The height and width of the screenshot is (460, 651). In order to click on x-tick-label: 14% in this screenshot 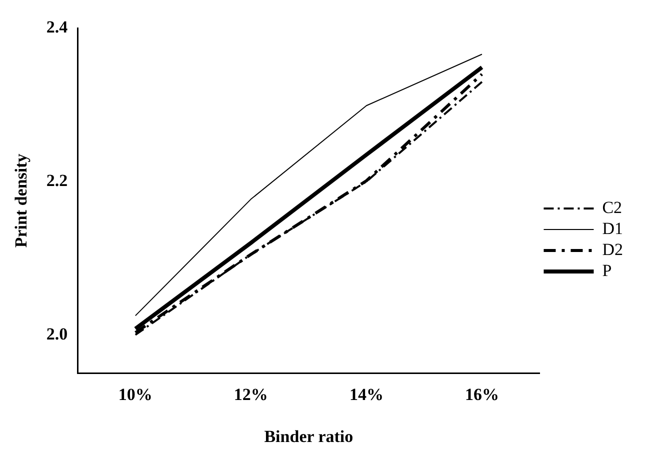, I will do `click(366, 394)`.